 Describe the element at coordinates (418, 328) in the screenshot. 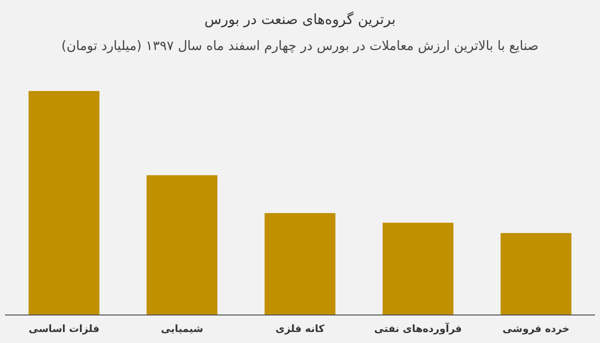

I see `x-tick-label: فرآورده‌های نفتی` at that location.